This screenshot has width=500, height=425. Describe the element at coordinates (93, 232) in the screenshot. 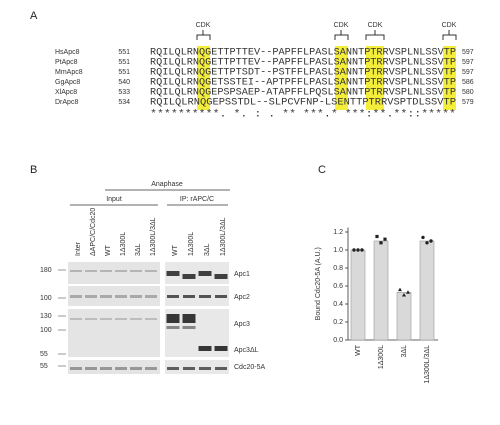

I see `lane-label: ΔAPC/C/Cdc20` at that location.